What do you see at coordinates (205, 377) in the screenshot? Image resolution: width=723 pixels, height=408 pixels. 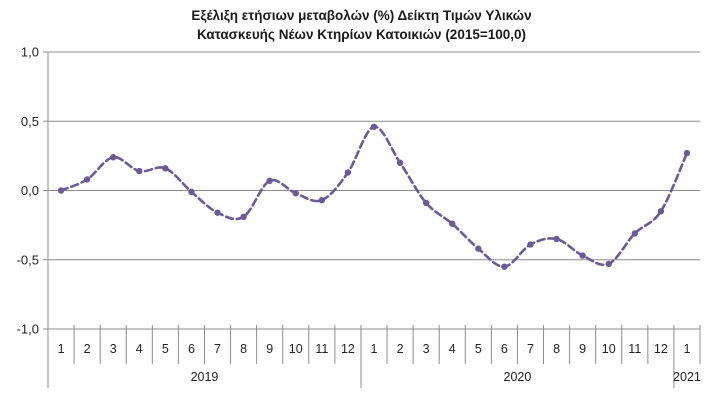 I see `year-label: 2019` at bounding box center [205, 377].